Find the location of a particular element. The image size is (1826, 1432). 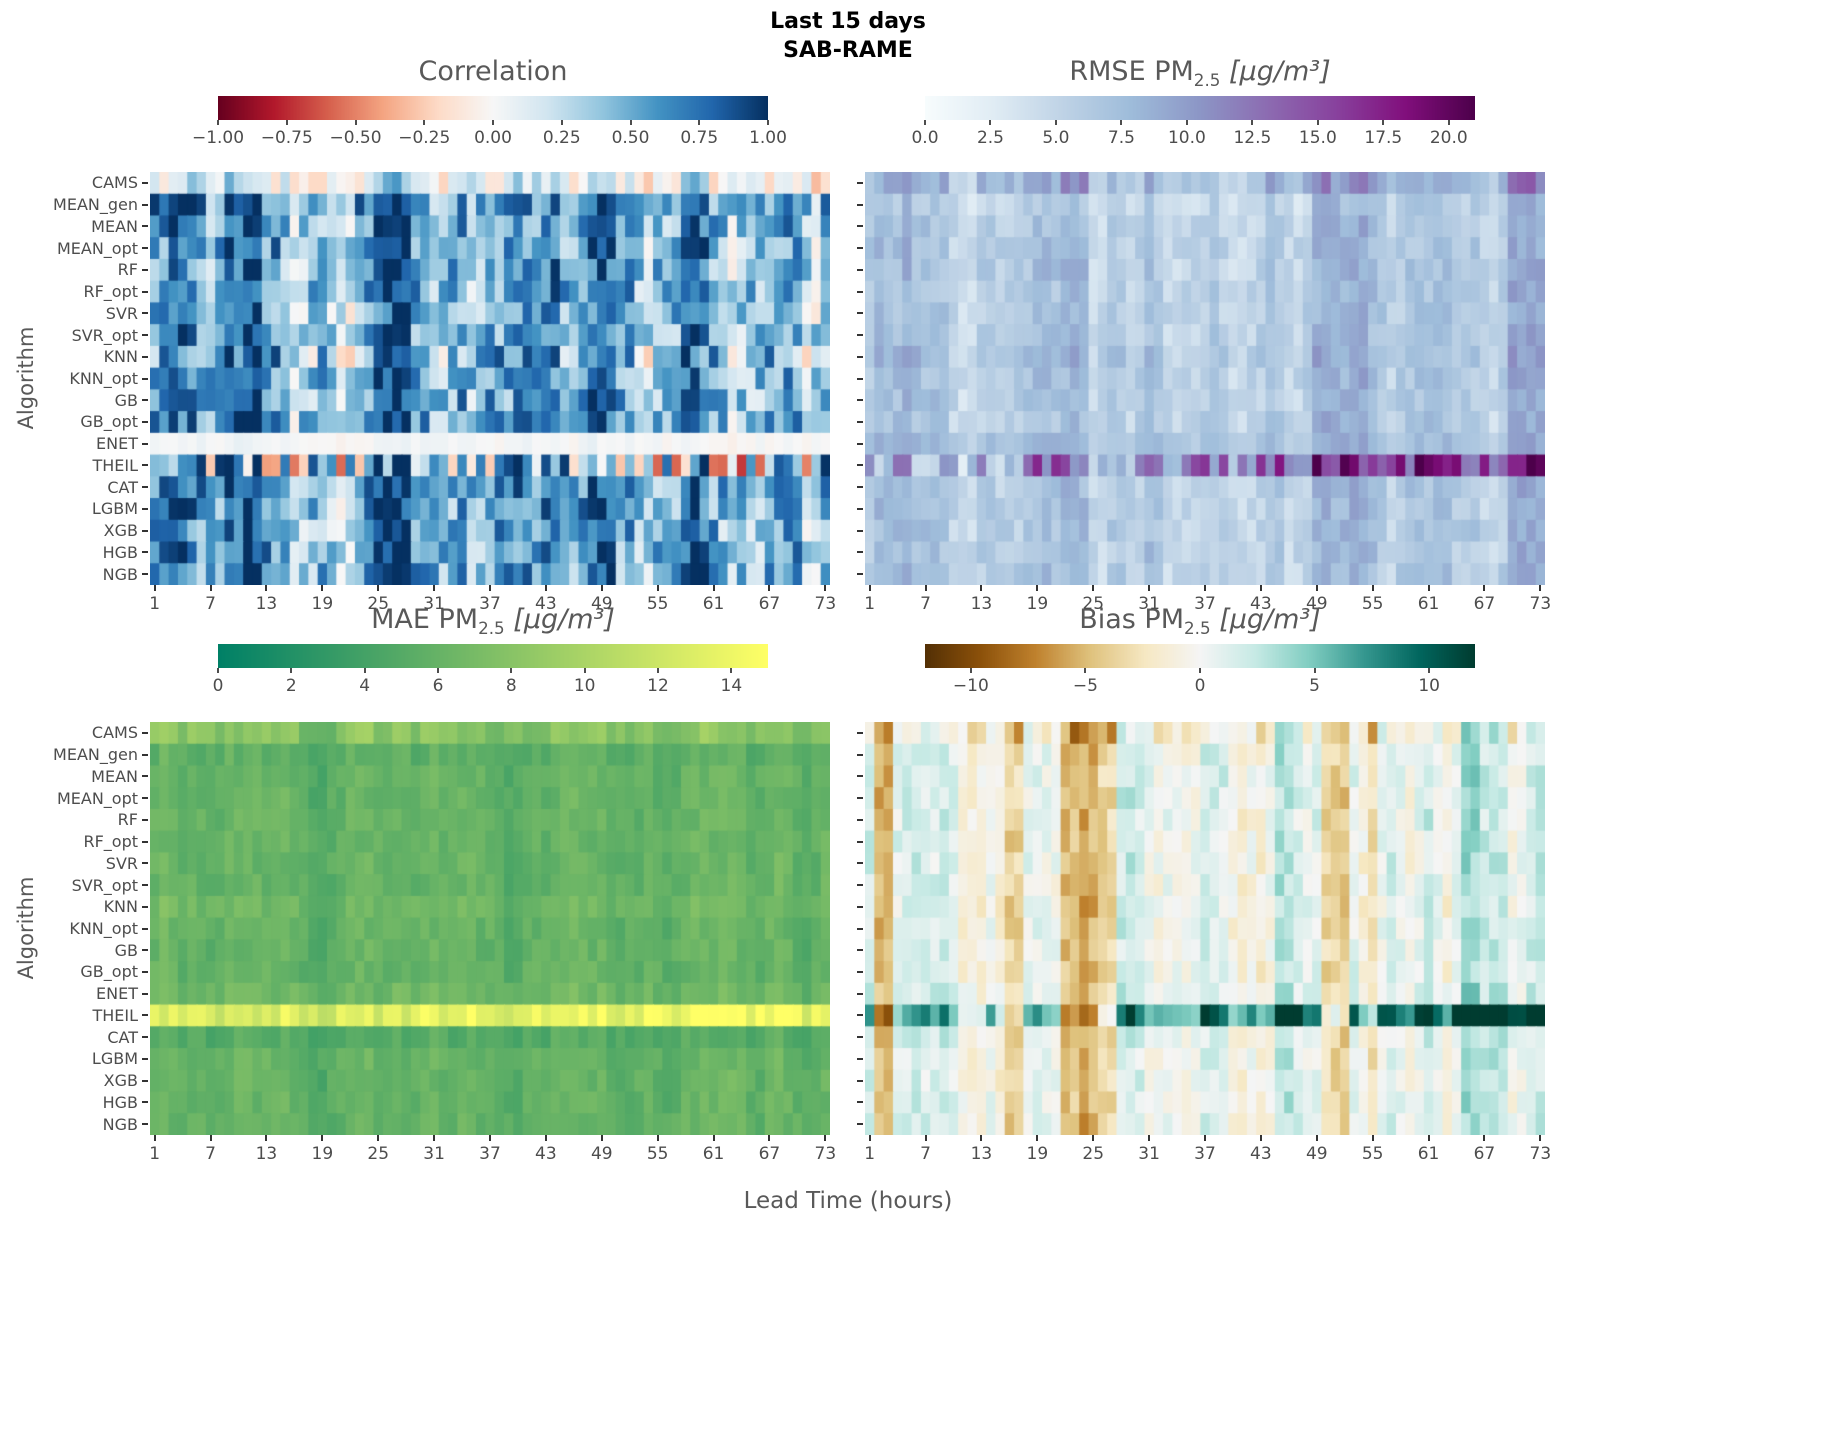

colorbar-tick-label: 14 is located at coordinates (731, 686).